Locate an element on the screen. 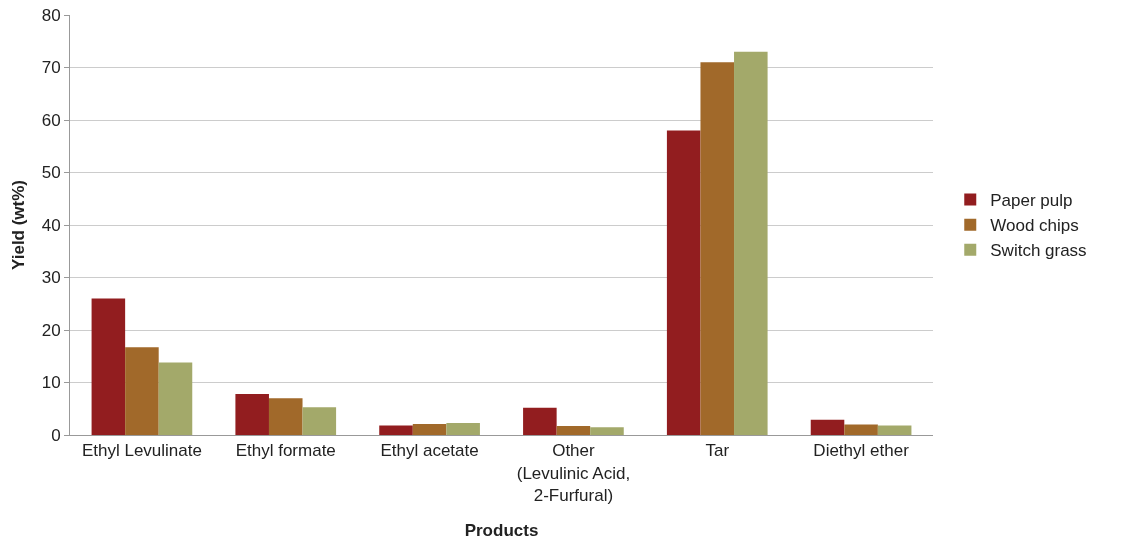  y-axis-title: Yield (wt%) is located at coordinates (19, 225).